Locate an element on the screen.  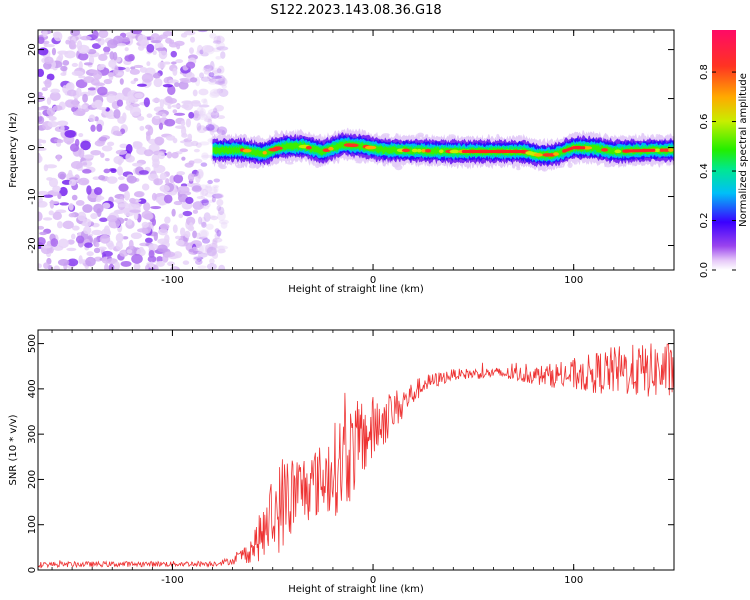
ridge-peak-segment is located at coordinates (639, 150).